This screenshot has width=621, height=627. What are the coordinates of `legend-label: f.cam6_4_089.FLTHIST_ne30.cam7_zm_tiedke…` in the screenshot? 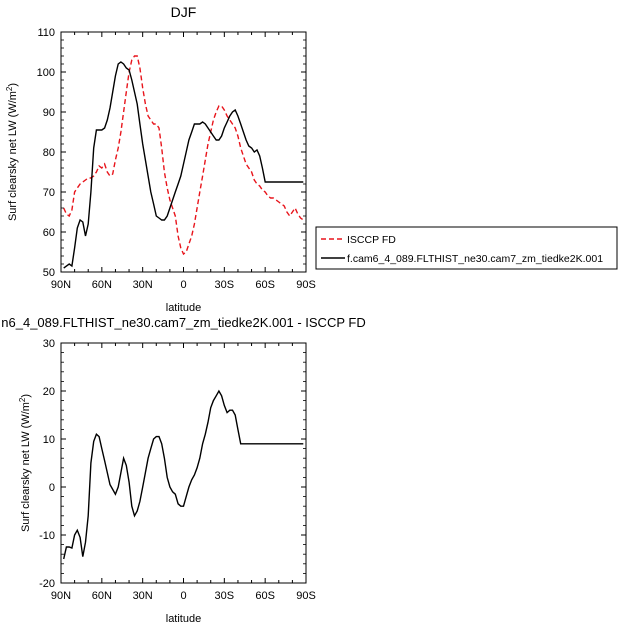 It's located at (475, 259).